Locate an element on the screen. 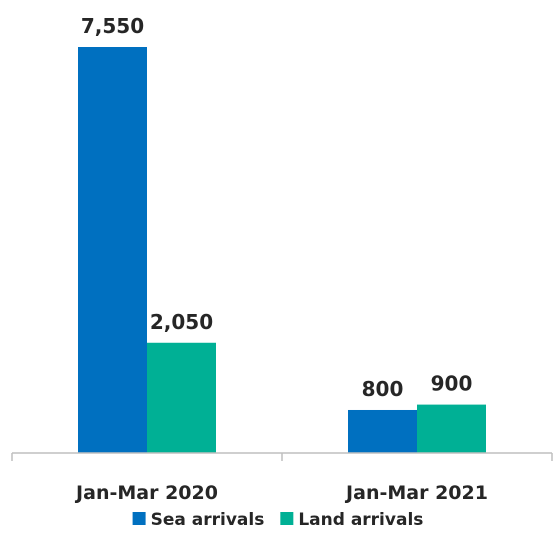  legend-label: Sea arrivals is located at coordinates (208, 520).